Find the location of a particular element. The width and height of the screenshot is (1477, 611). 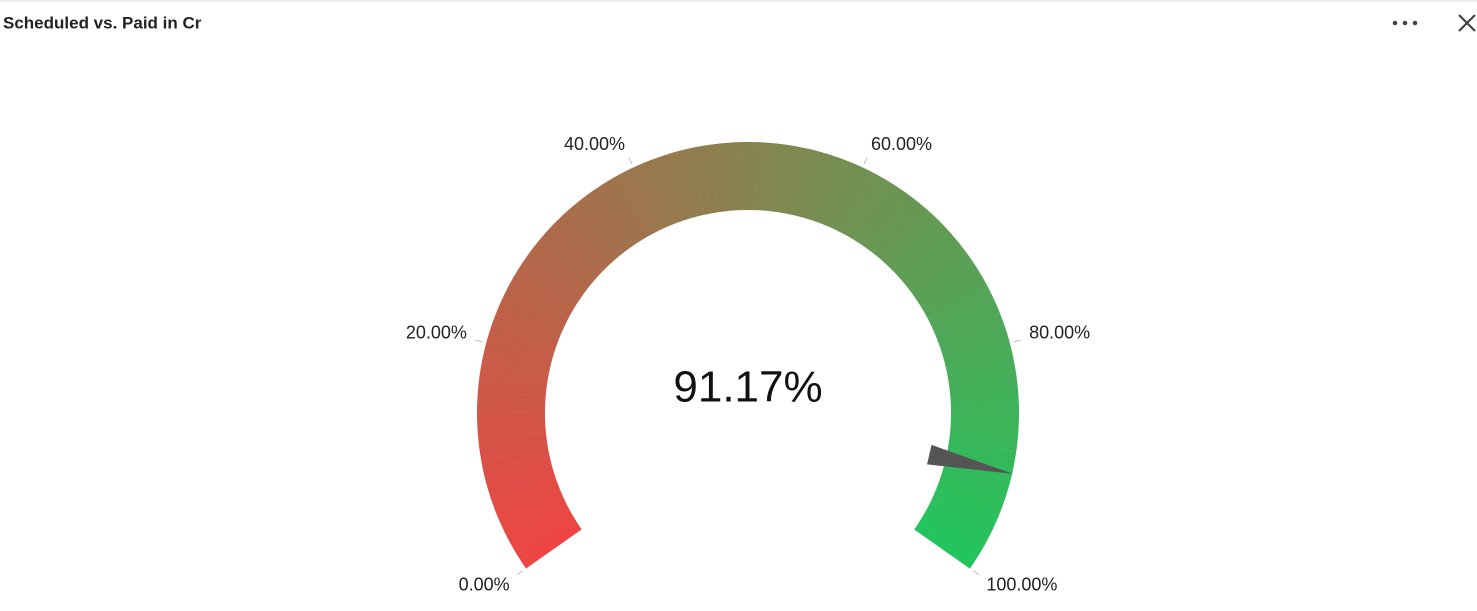

close-button is located at coordinates (1467, 23).